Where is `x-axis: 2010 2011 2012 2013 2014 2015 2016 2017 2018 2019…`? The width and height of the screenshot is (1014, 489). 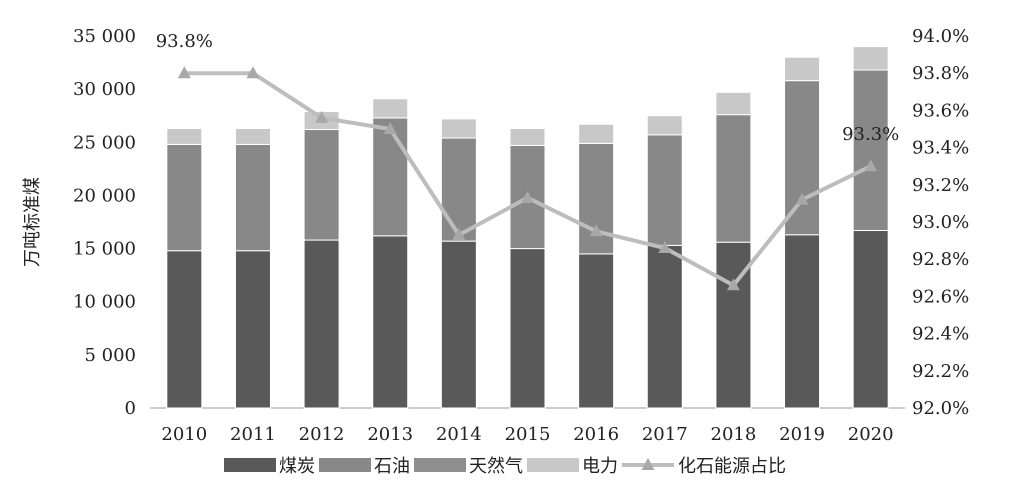 x-axis: 2010 2011 2012 2013 2014 2015 2016 2017 2018 2019… is located at coordinates (527, 434).